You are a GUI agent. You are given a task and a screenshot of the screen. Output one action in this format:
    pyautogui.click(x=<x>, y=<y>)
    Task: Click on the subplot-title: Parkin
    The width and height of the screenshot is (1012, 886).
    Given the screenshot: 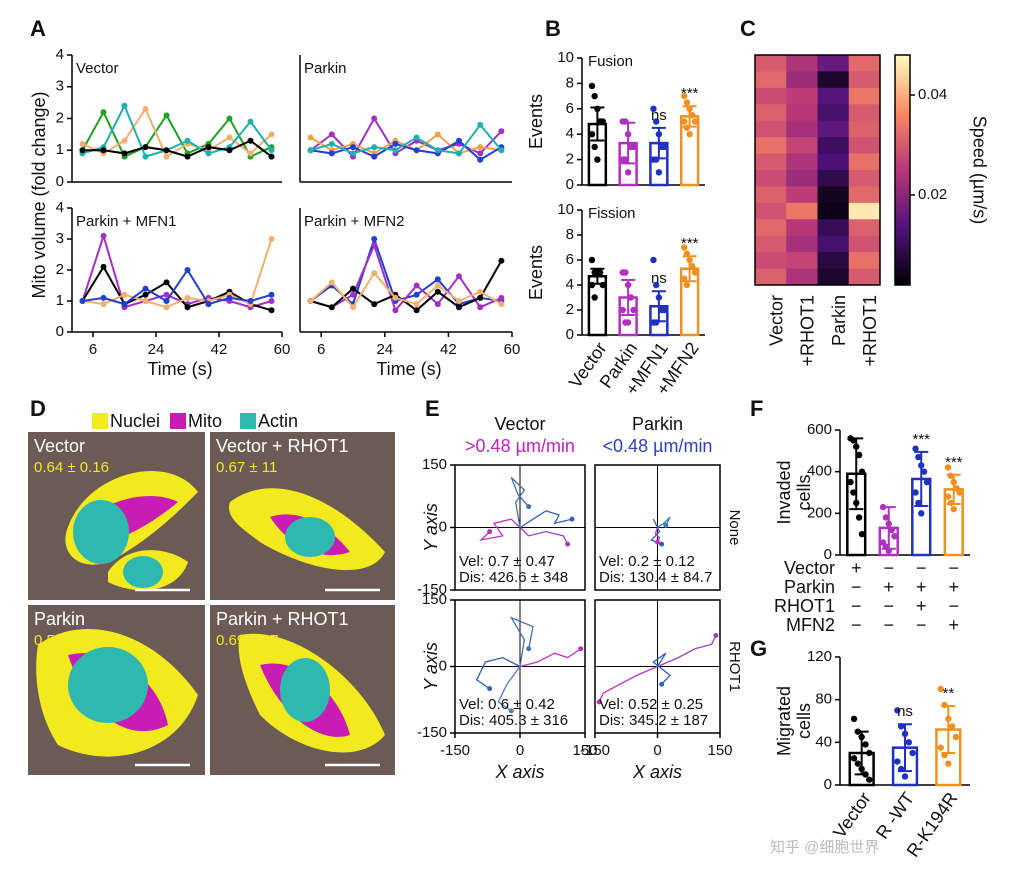 What is the action you would take?
    pyautogui.click(x=325, y=68)
    